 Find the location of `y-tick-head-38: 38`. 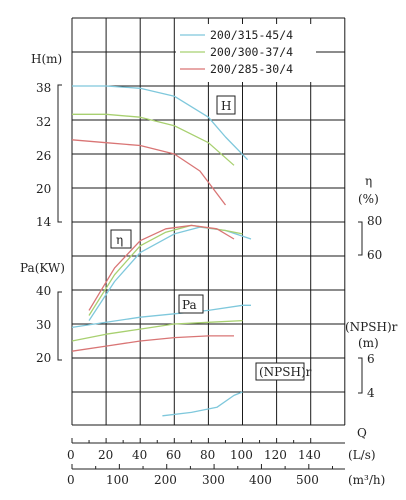

y-tick-head-38: 38 is located at coordinates (43, 88).